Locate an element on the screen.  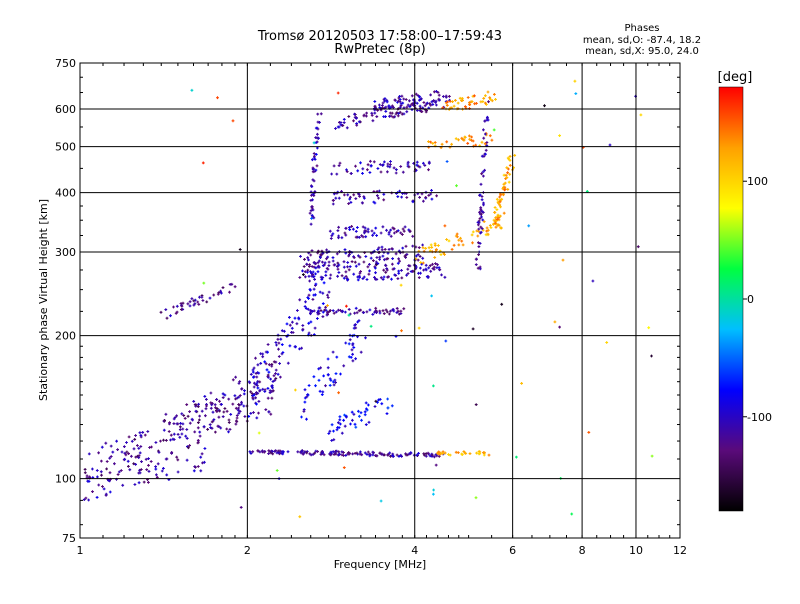
x-tick-label: 10 is located at coordinates (636, 550).